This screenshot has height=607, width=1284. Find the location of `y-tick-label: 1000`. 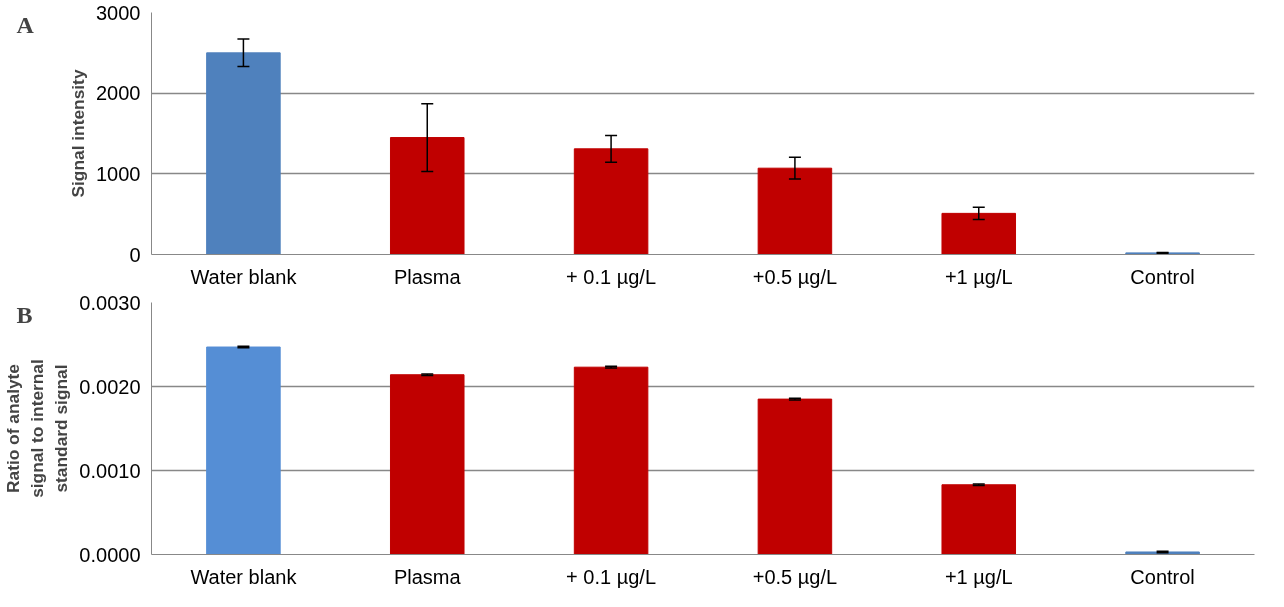

y-tick-label: 1000 is located at coordinates (118, 173).